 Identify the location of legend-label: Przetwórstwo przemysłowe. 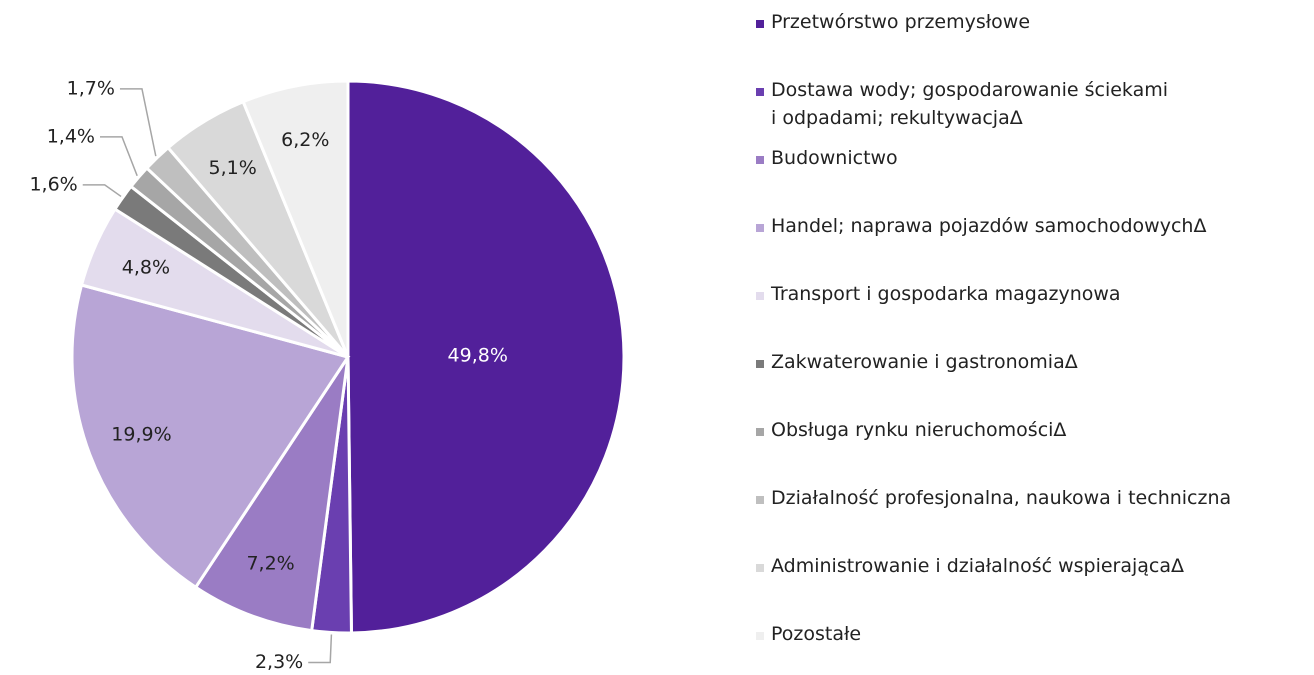
(901, 22).